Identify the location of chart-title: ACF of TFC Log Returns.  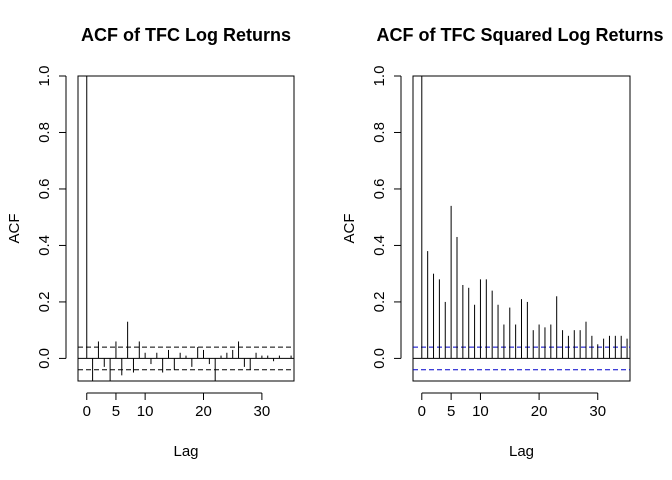
(186, 35).